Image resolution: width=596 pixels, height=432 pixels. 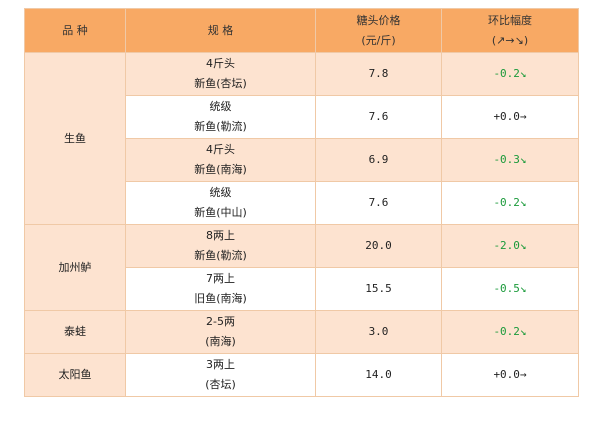 What do you see at coordinates (220, 169) in the screenshot?
I see `spec-origin: 新鱼(南海)` at bounding box center [220, 169].